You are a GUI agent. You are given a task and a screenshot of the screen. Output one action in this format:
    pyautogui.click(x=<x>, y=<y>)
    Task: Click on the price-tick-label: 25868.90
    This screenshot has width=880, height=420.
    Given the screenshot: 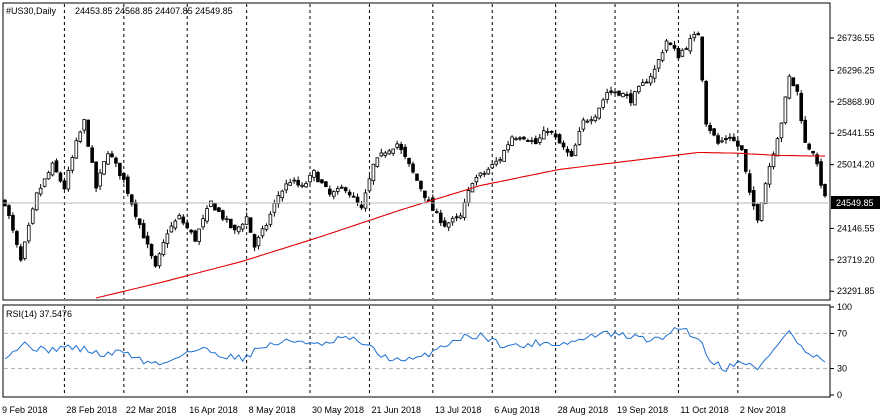 What is the action you would take?
    pyautogui.click(x=856, y=102)
    